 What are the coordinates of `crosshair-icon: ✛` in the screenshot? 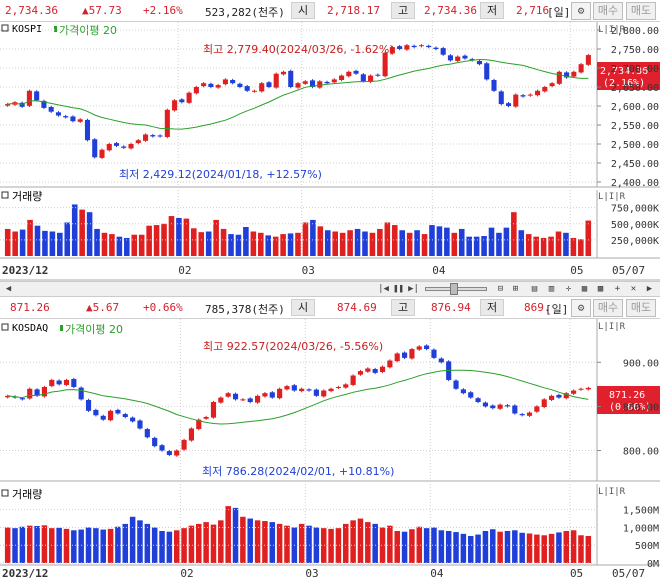 It's located at (568, 289).